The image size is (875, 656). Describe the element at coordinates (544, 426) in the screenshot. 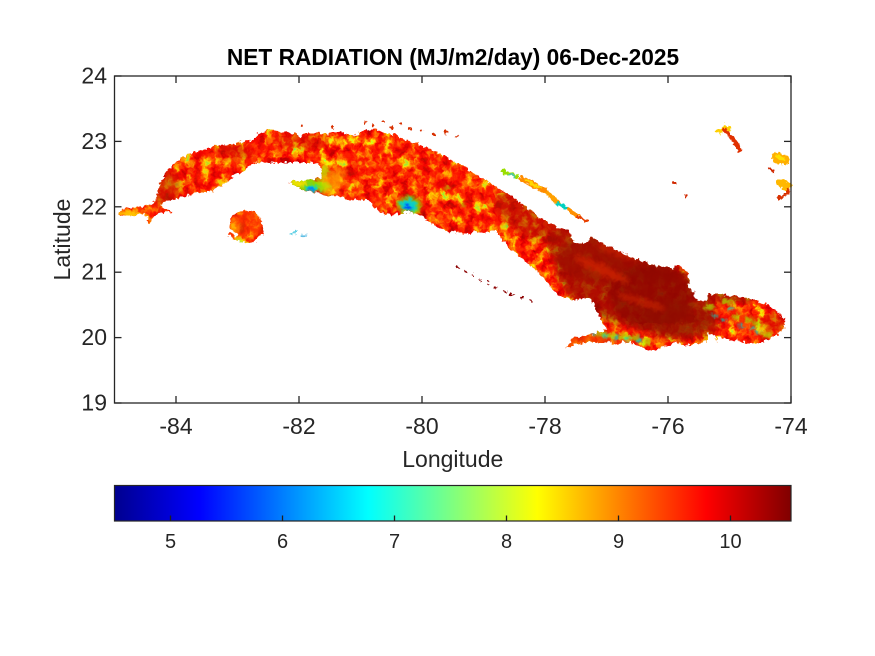

I see `svg-text: -78` at that location.